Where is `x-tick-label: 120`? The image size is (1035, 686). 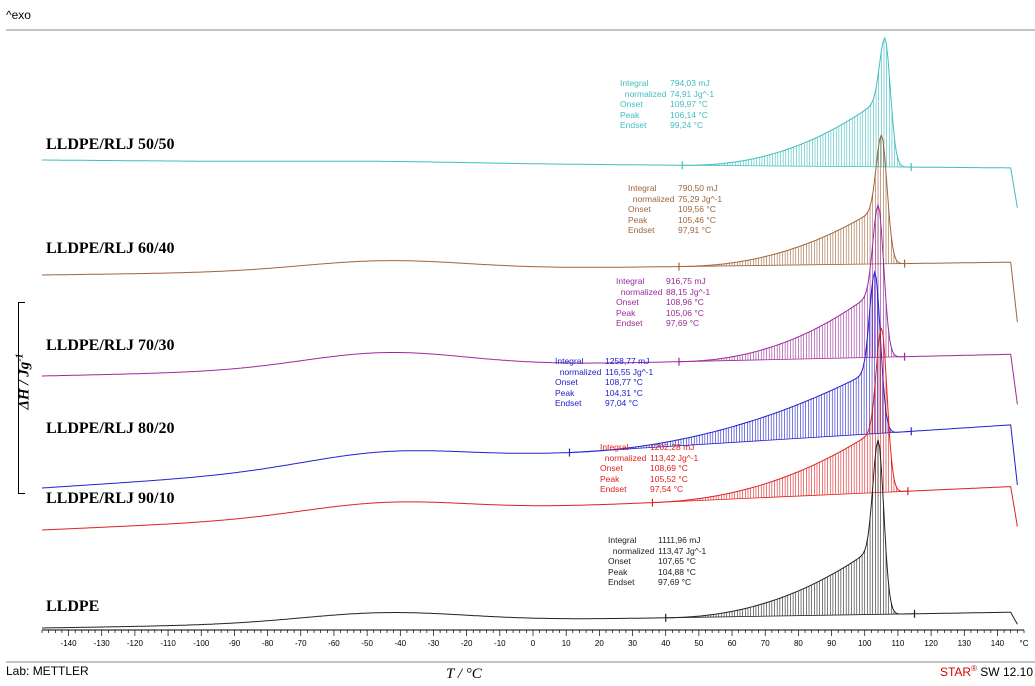 x-tick-label: 120 is located at coordinates (931, 643).